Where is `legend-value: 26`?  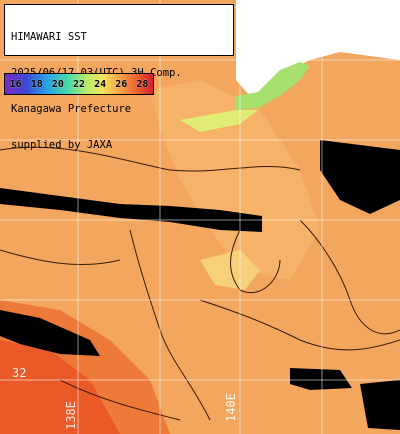 legend-value: 26 is located at coordinates (121, 84).